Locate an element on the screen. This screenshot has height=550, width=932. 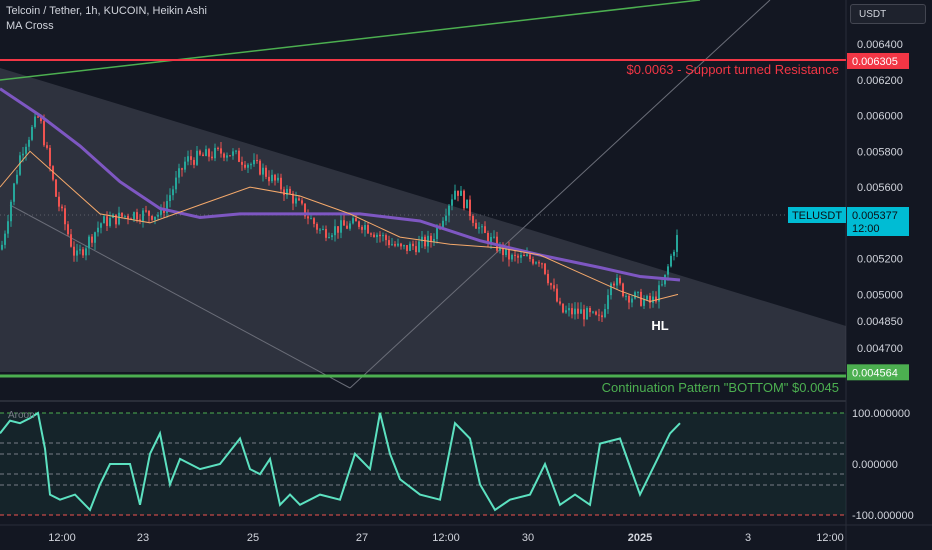
indicator-label: MA Cross is located at coordinates (30, 26).